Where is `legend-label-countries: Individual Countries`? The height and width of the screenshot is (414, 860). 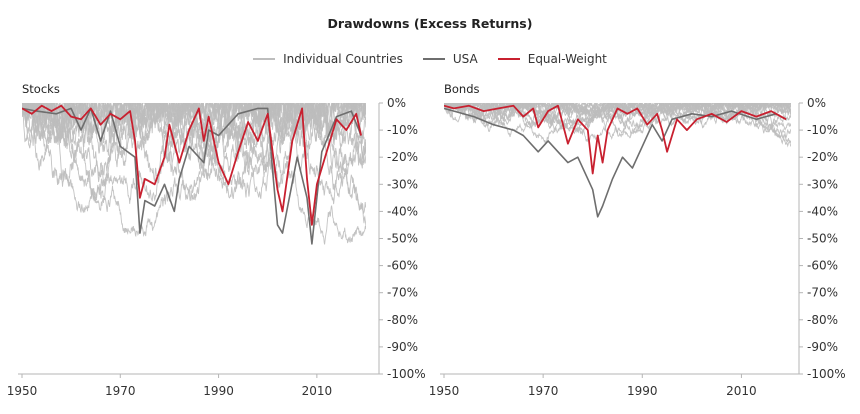
legend-label-countries: Individual Countries is located at coordinates (343, 59).